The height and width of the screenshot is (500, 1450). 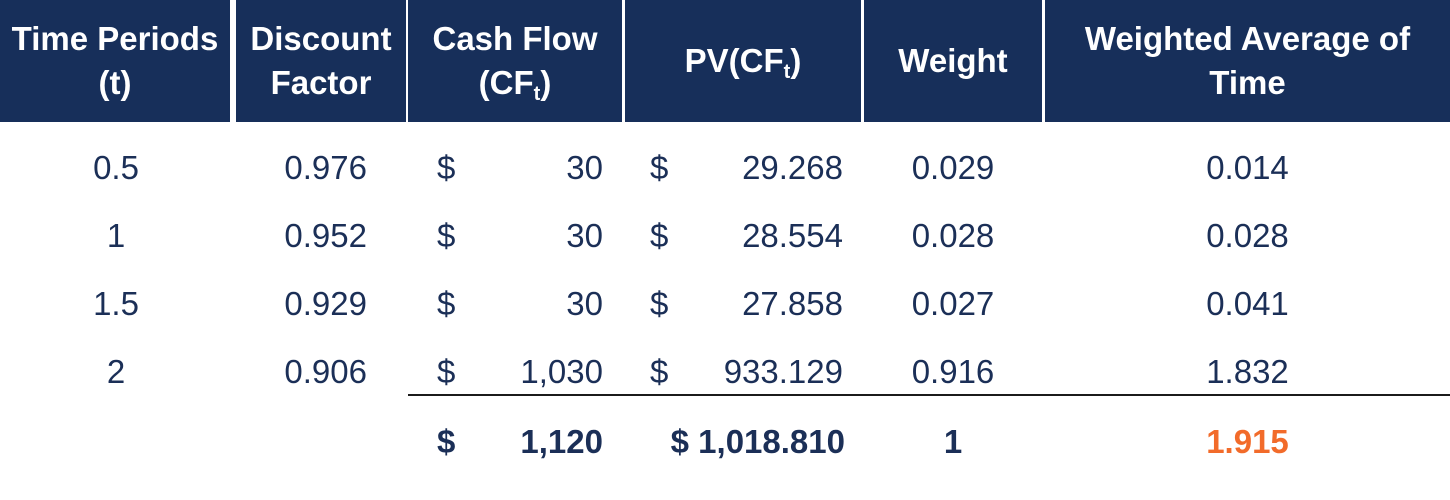 I want to click on totals-row: $ 1,120 $ 1,018.810 1 1.915, so click(x=725, y=442).